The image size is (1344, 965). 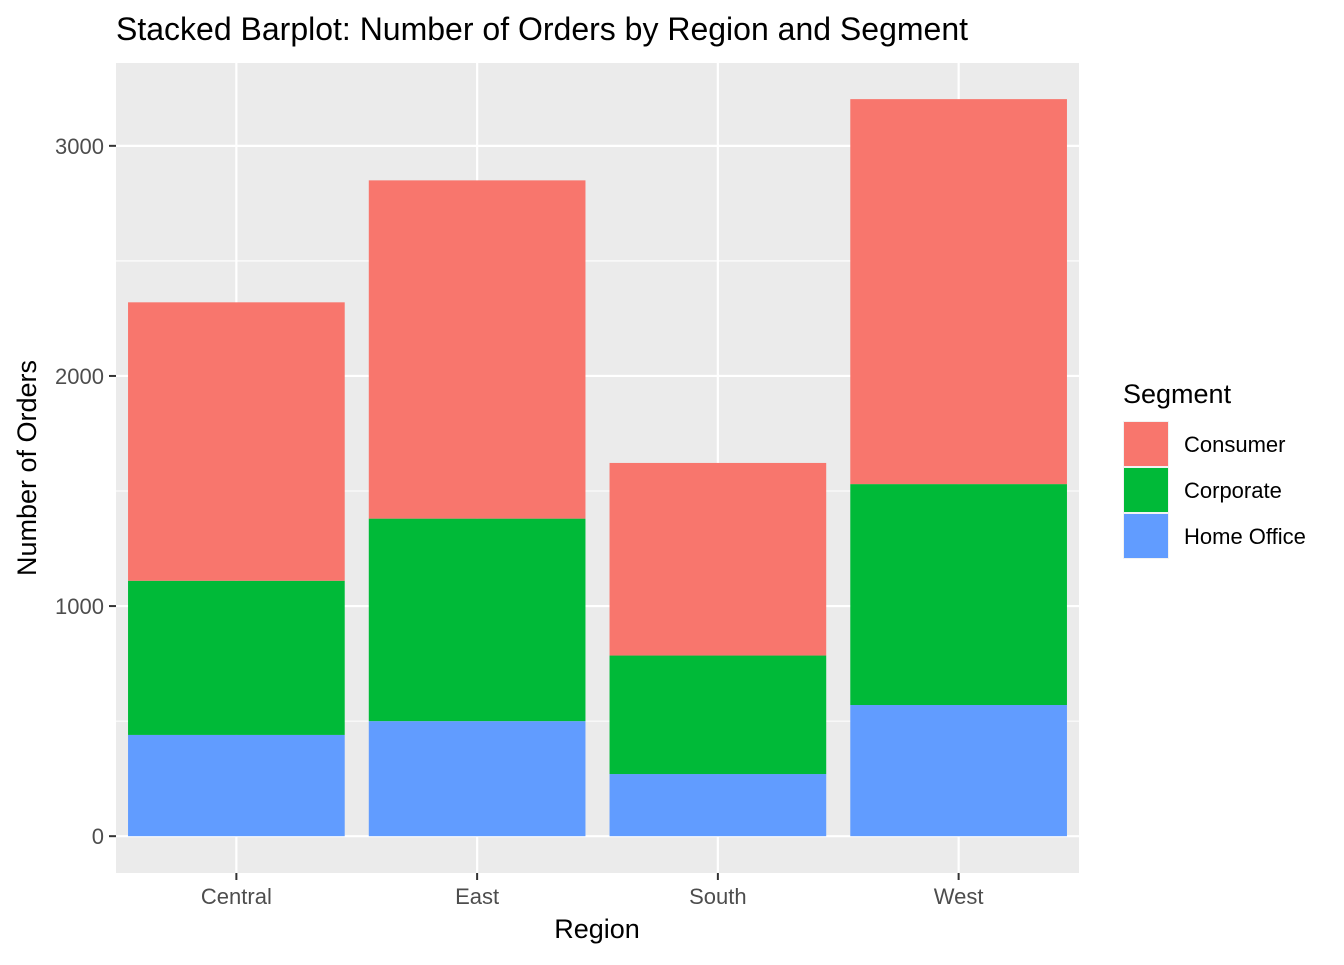 What do you see at coordinates (236, 657) in the screenshot?
I see `bar-central-corporate` at bounding box center [236, 657].